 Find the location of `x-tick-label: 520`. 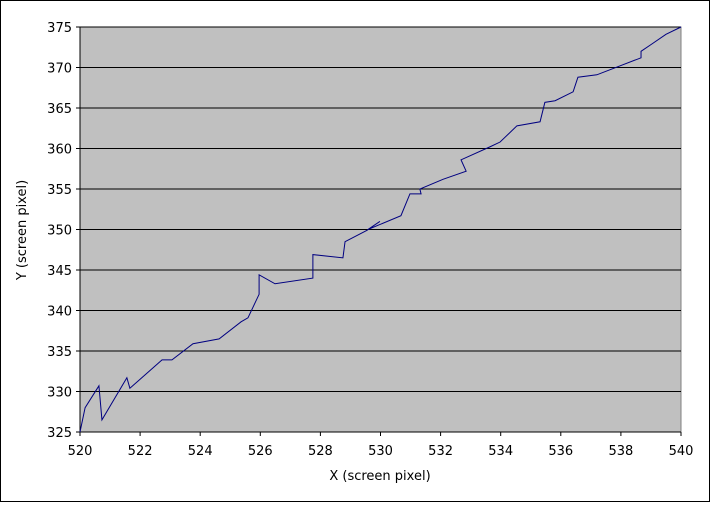

x-tick-label: 520 is located at coordinates (80, 451).